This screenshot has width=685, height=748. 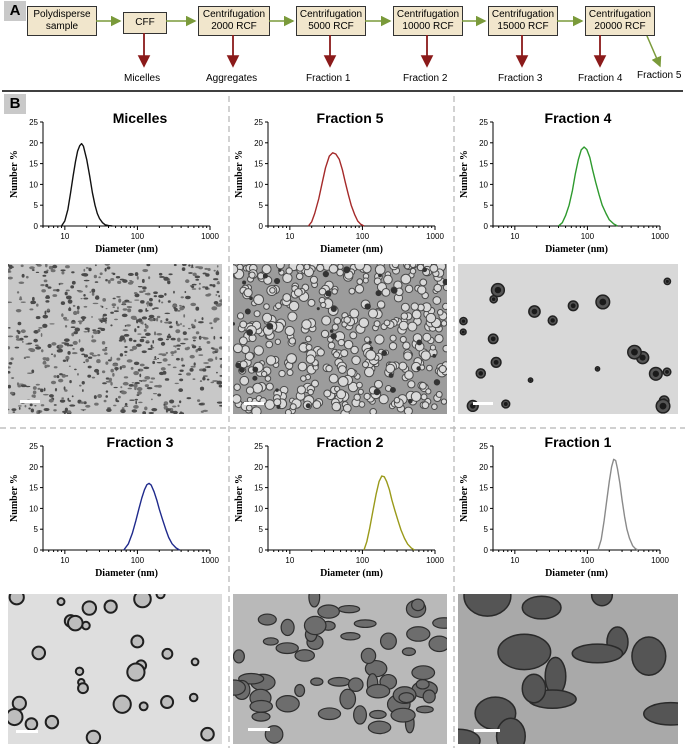 What do you see at coordinates (564, 510) in the screenshot?
I see `dls-chart-fraction-1: 0 5 10 15 20 25 10 100 1000 Diameter (nm) Number %` at bounding box center [564, 510].